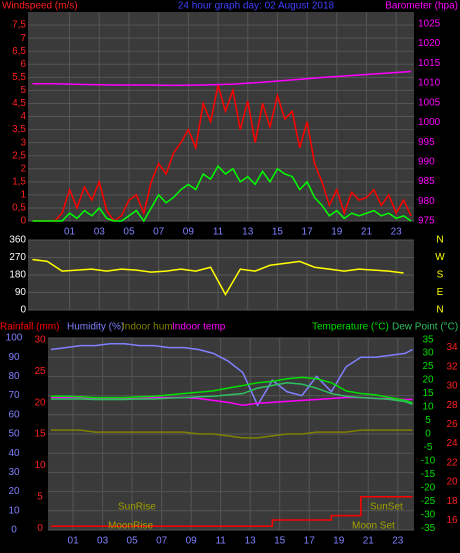 The height and width of the screenshot is (553, 460). I want to click on y3-tick-label: 30, so click(428, 353).